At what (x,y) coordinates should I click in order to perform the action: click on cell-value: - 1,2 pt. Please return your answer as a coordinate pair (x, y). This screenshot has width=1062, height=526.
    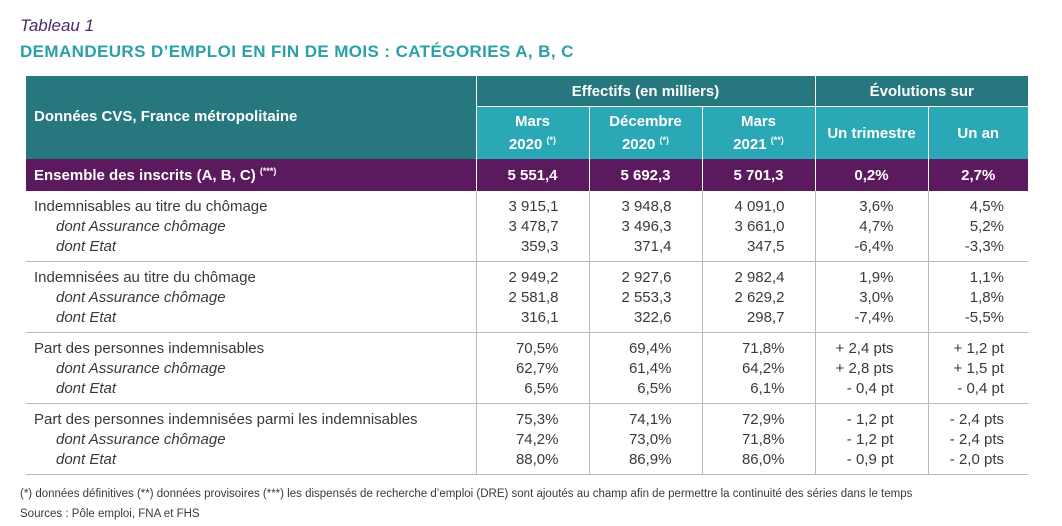
    Looking at the image, I should click on (870, 439).